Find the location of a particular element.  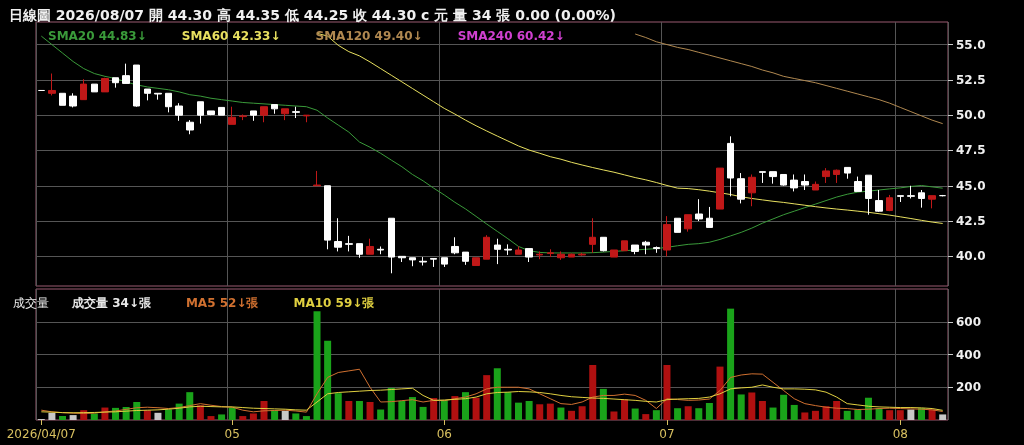

x-tick-label: 2026/04/07 is located at coordinates (41, 434).